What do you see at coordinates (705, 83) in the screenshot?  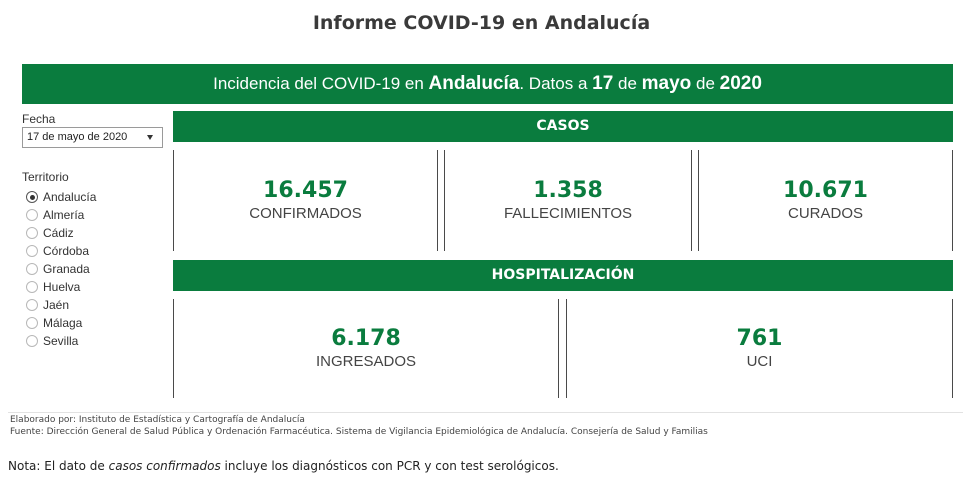 I see `banner-de-2: de` at bounding box center [705, 83].